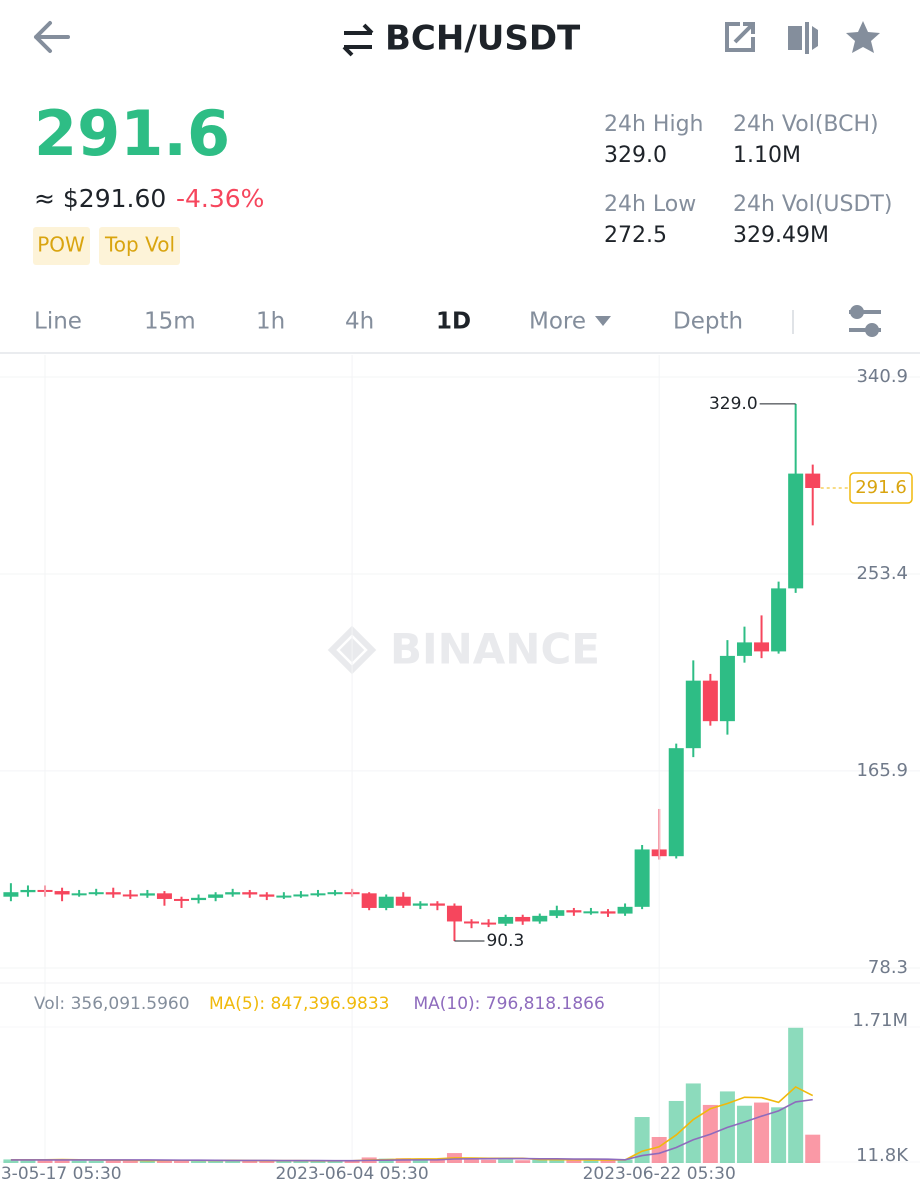  Describe the element at coordinates (888, 967) in the screenshot. I see `y-tick-label: 78.3` at that location.